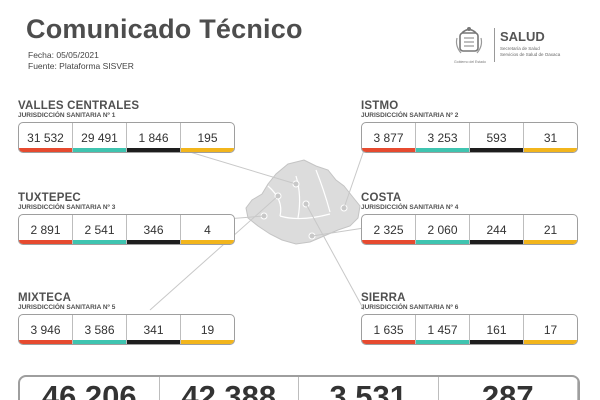 The width and height of the screenshot is (600, 400). What do you see at coordinates (46, 329) in the screenshot?
I see `stat-confirmed: 3 946` at bounding box center [46, 329].